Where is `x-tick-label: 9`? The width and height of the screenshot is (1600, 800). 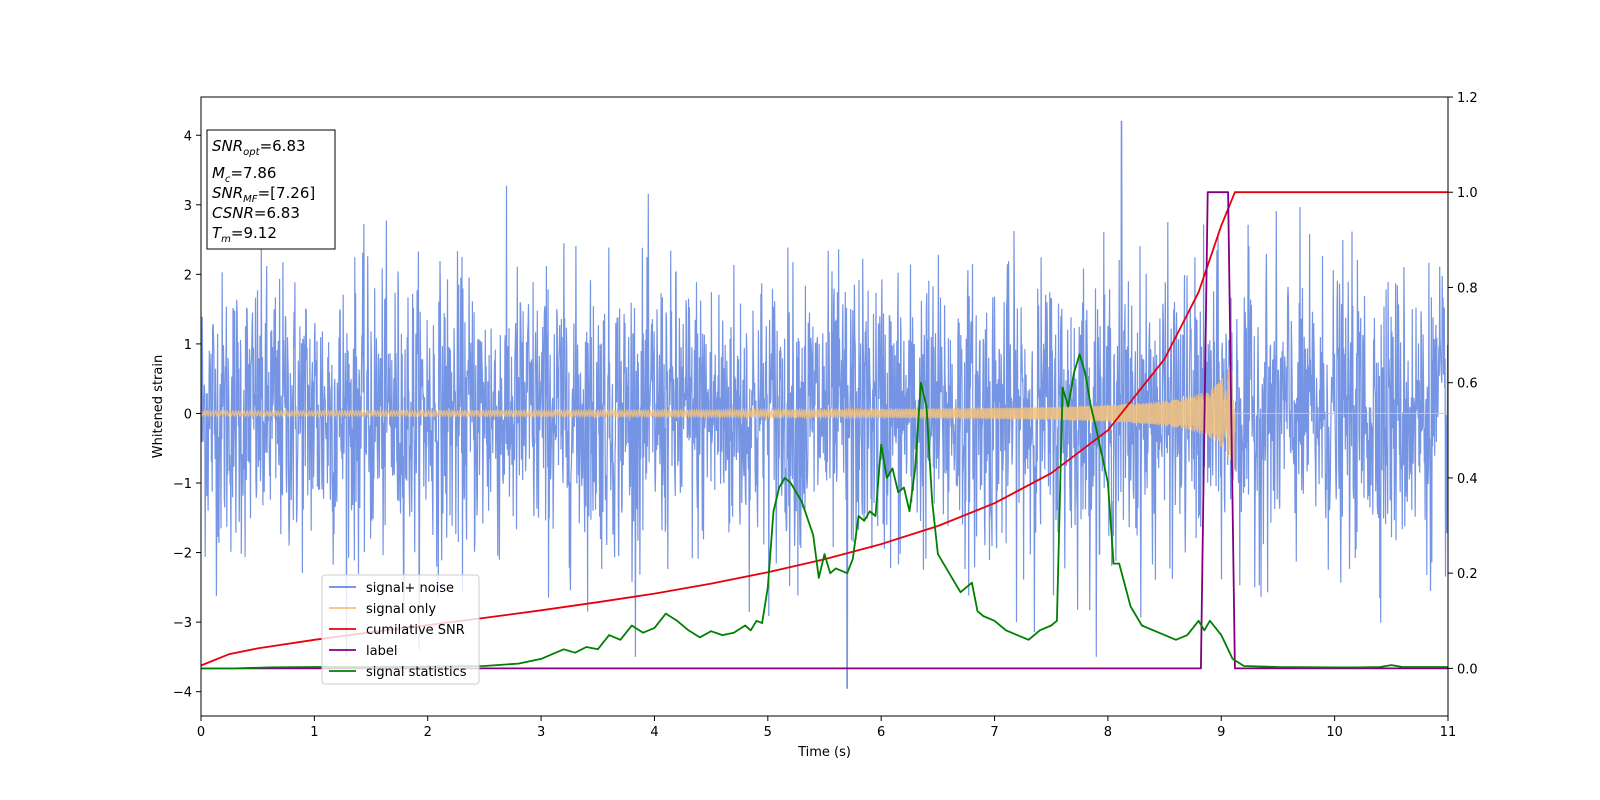 x-tick-label: 9 is located at coordinates (1221, 732).